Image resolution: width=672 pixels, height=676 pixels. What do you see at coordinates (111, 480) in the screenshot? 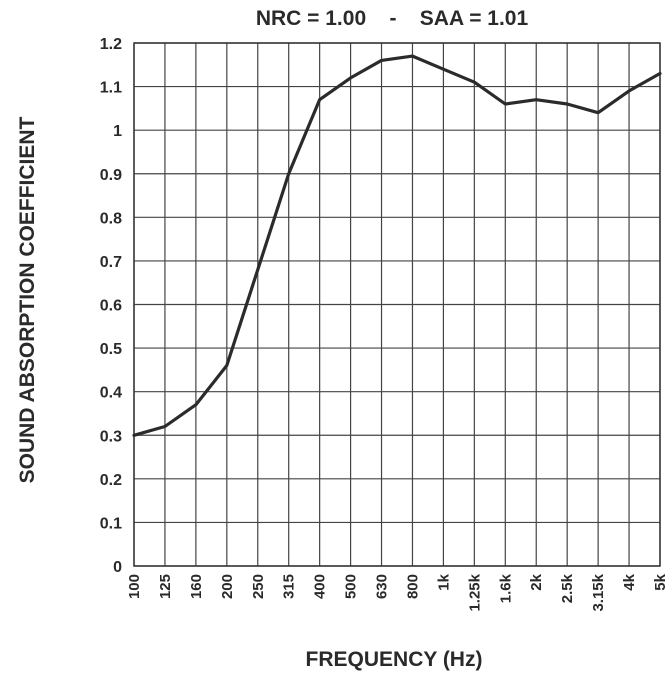
I see `y-tick-label: 0.2` at bounding box center [111, 480].